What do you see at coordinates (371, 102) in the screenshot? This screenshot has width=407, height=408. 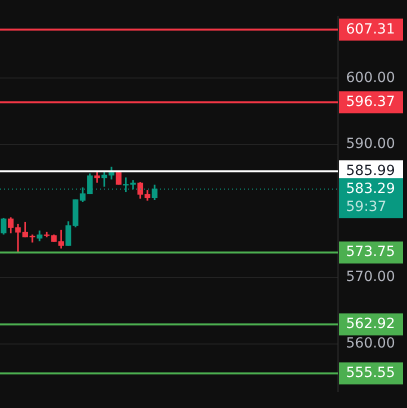 I see `ref-line-label: 596.37` at bounding box center [371, 102].